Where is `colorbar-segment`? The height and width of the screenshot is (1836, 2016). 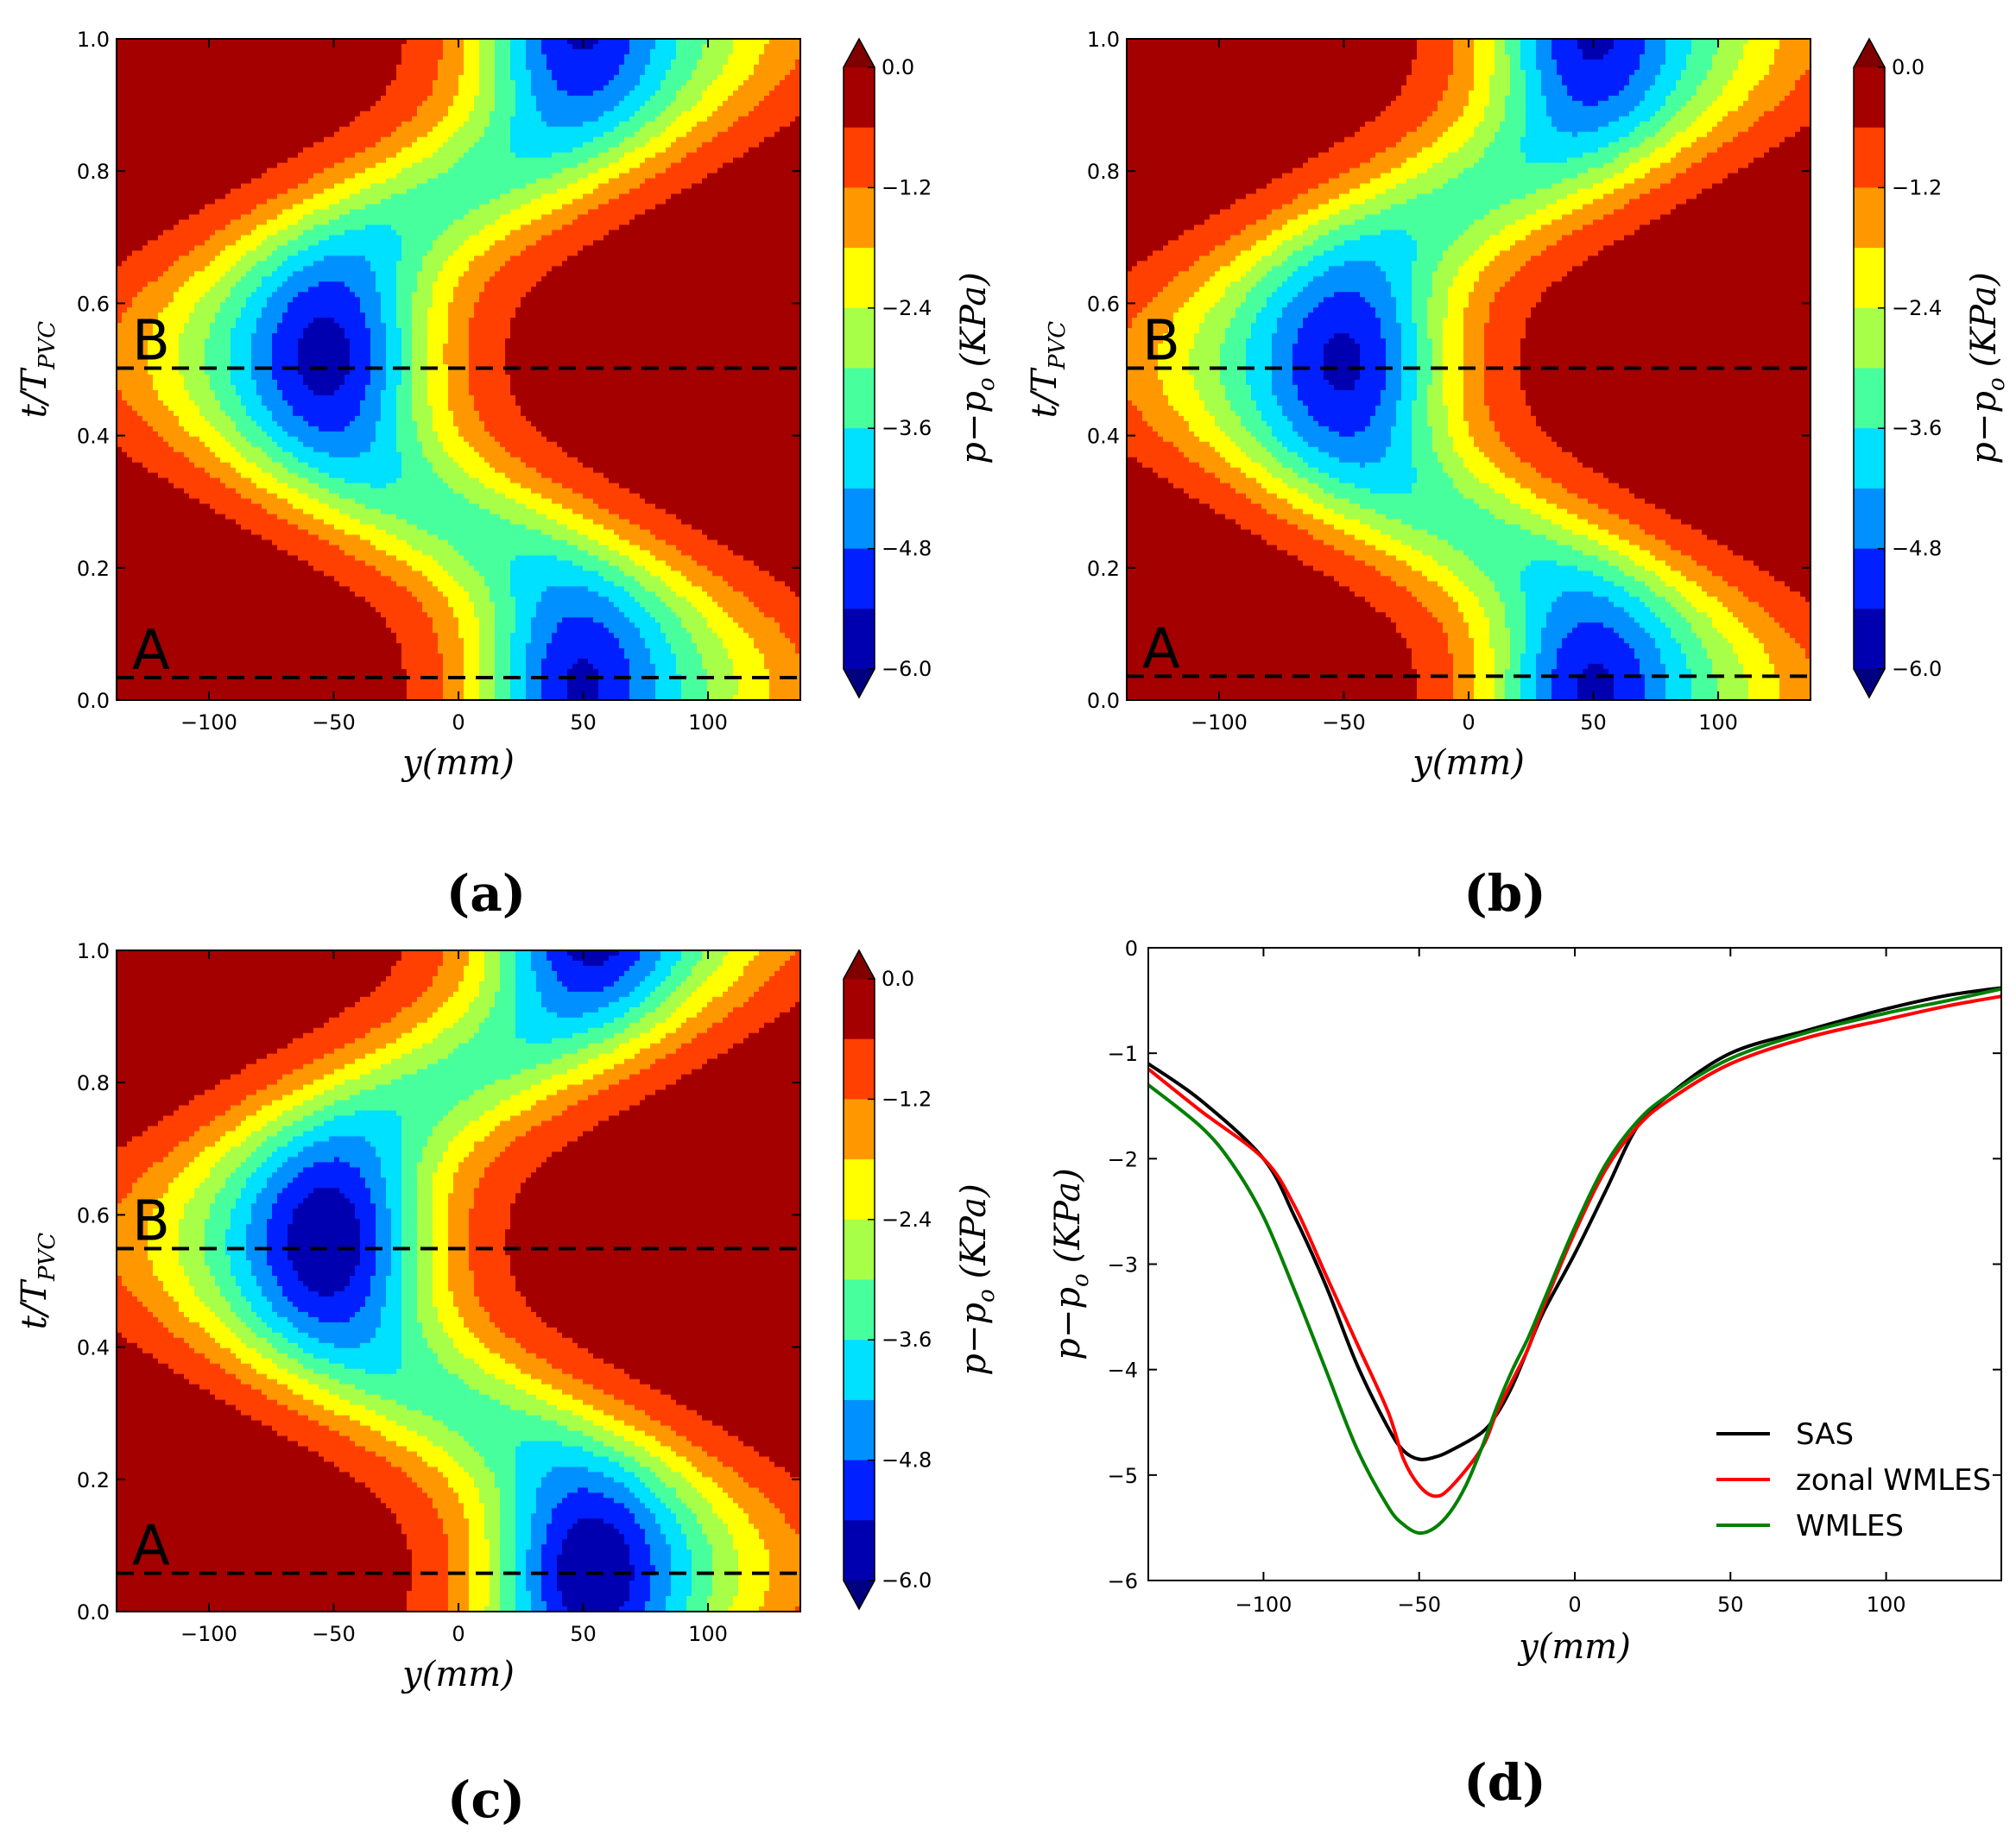 colorbar-segment is located at coordinates (1869, 458).